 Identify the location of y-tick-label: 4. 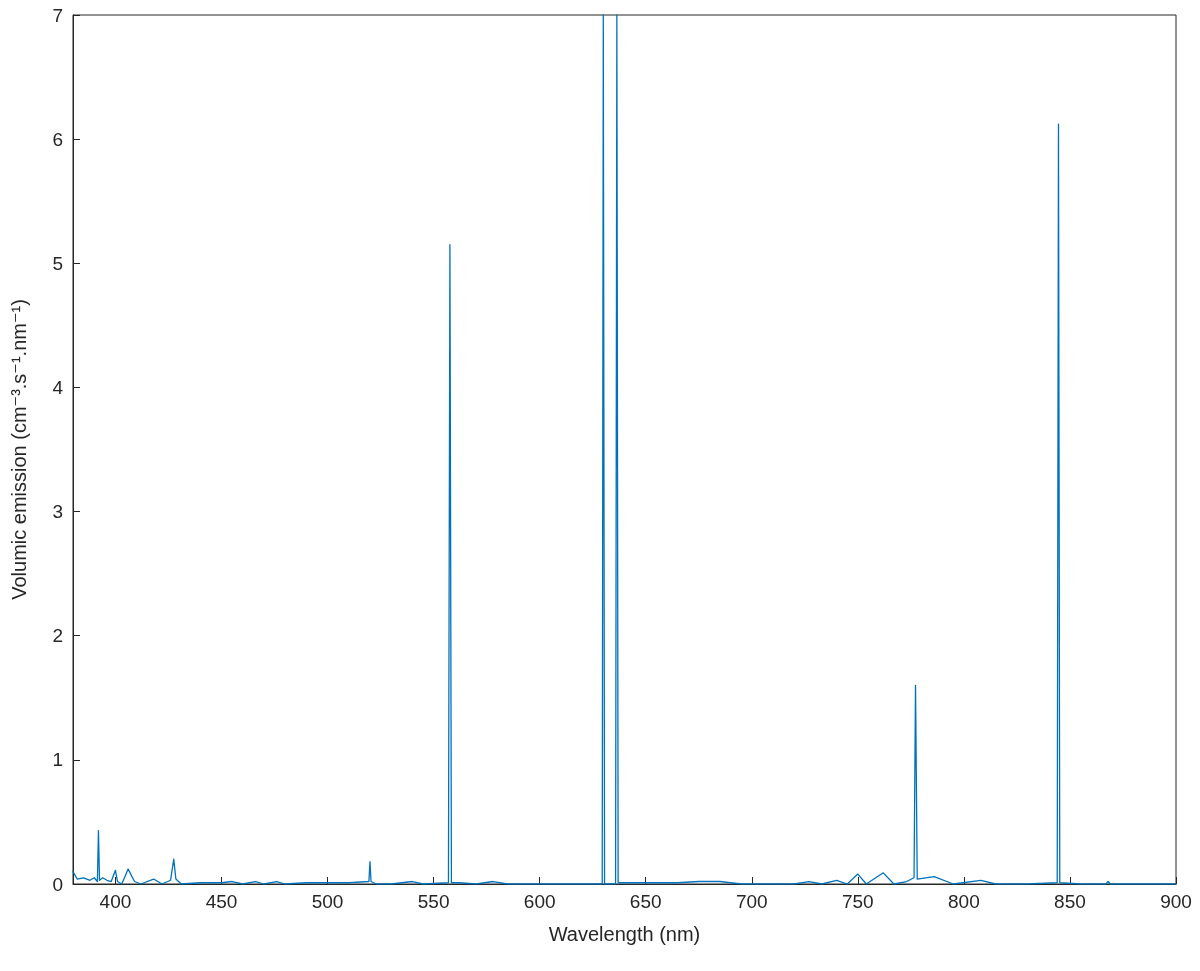
(58, 387).